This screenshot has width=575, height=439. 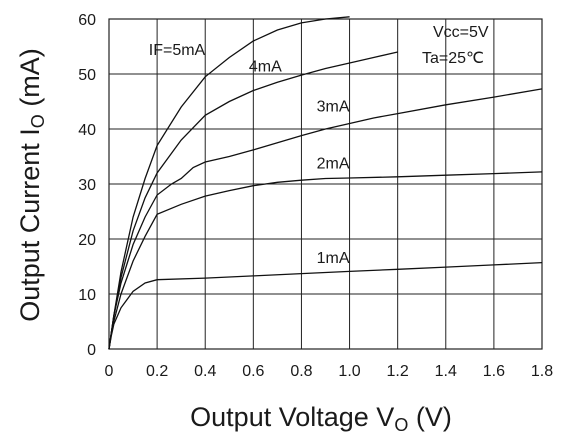 I want to click on curve-label-if-5ma: IF=5mA, so click(x=177, y=50).